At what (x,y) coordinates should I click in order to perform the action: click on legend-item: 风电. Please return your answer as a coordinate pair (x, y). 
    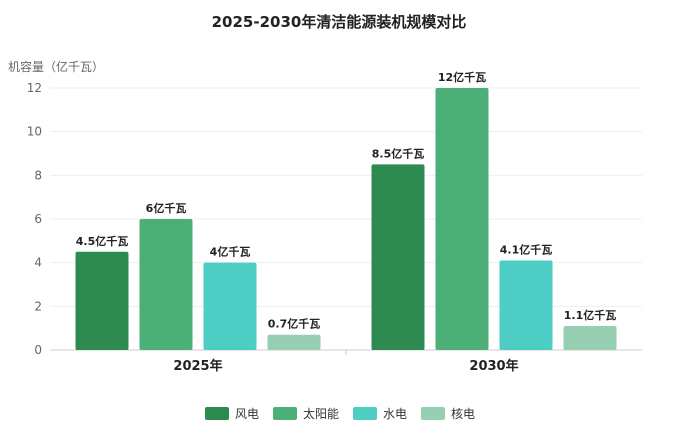
    Looking at the image, I should click on (232, 414).